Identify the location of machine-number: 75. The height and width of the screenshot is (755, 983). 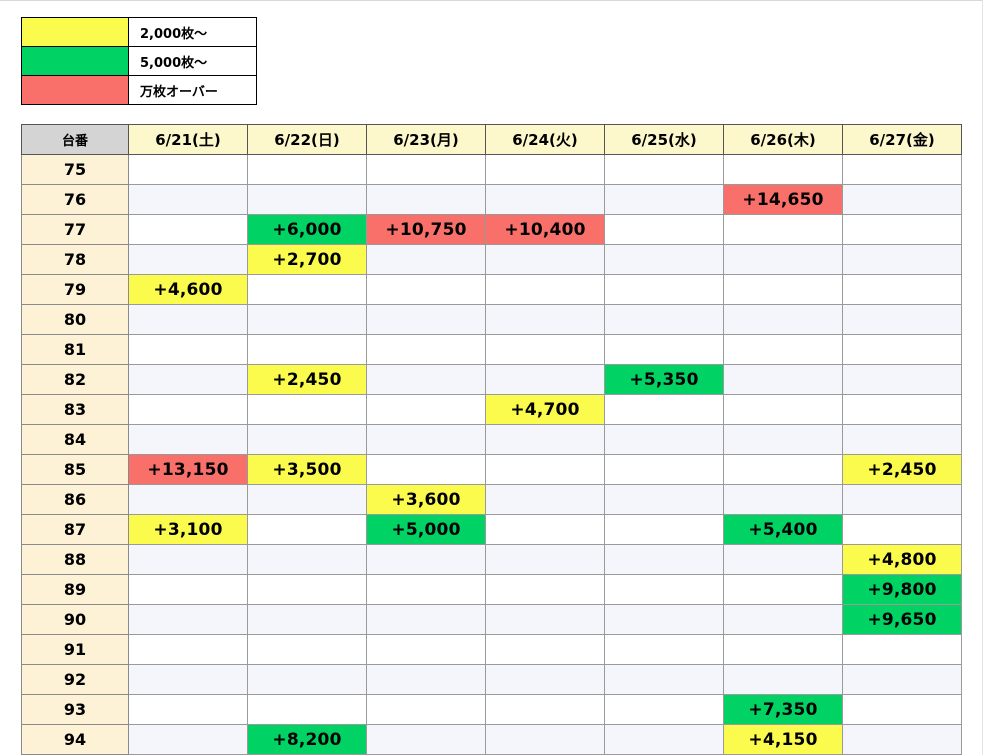
(75, 169).